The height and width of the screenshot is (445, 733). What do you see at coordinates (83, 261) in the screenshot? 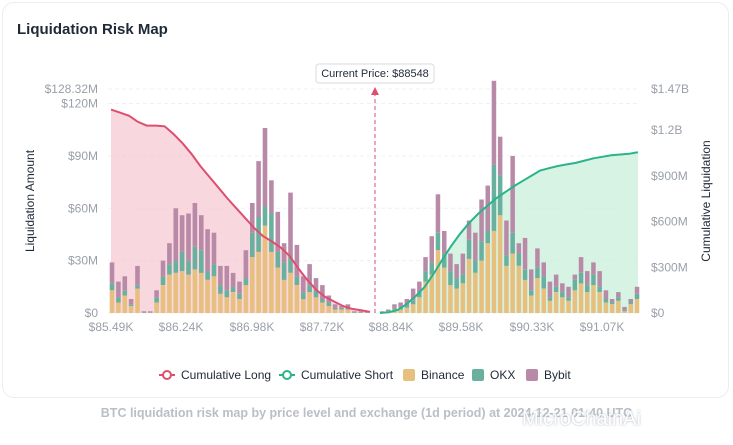
I see `y-tick-label: $30M` at bounding box center [83, 261].